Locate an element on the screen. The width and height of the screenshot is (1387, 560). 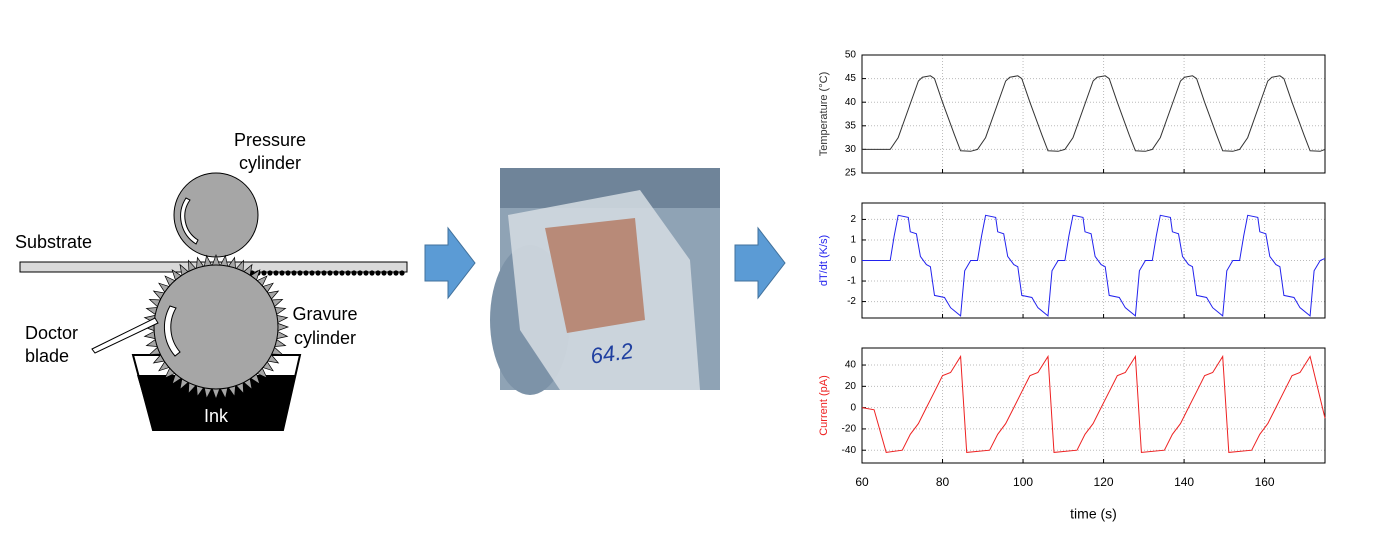
label: blade is located at coordinates (47, 356).